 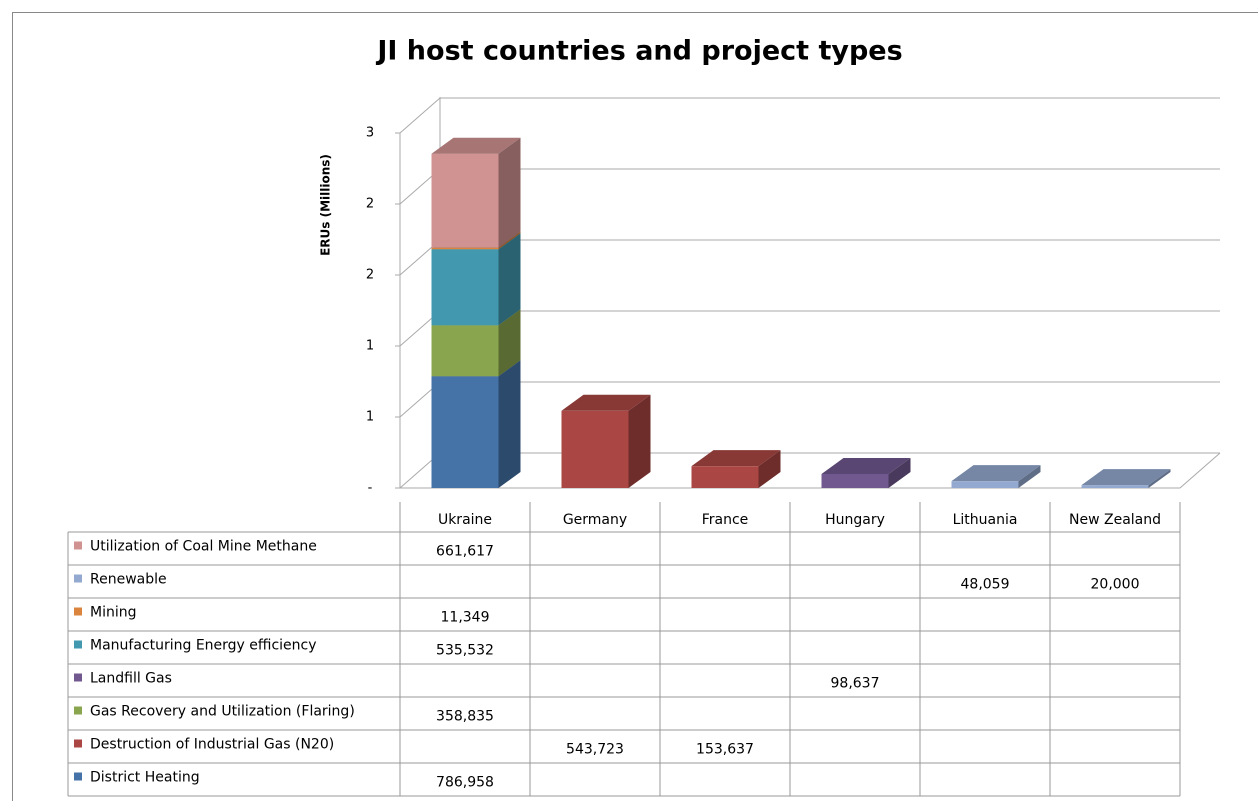 What do you see at coordinates (1115, 585) in the screenshot?
I see `data-label: 20,000` at bounding box center [1115, 585].